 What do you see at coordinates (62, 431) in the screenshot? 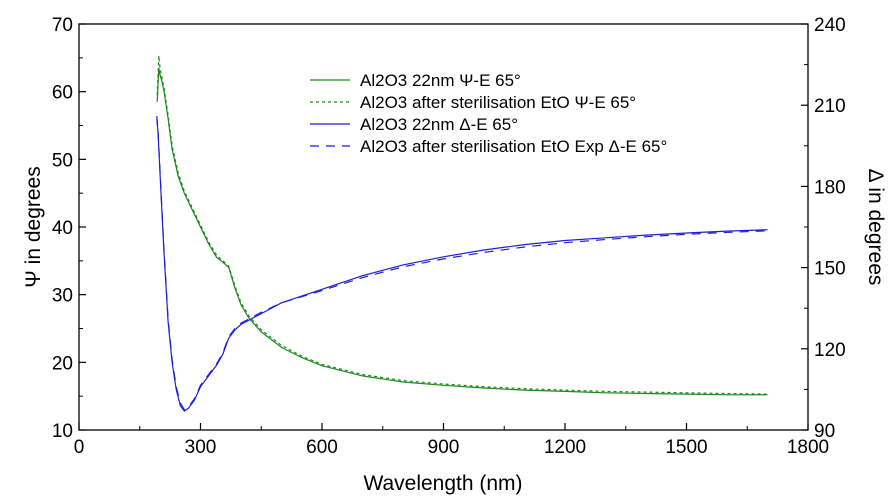
I see `y-left-tick-label: 10` at bounding box center [62, 431].